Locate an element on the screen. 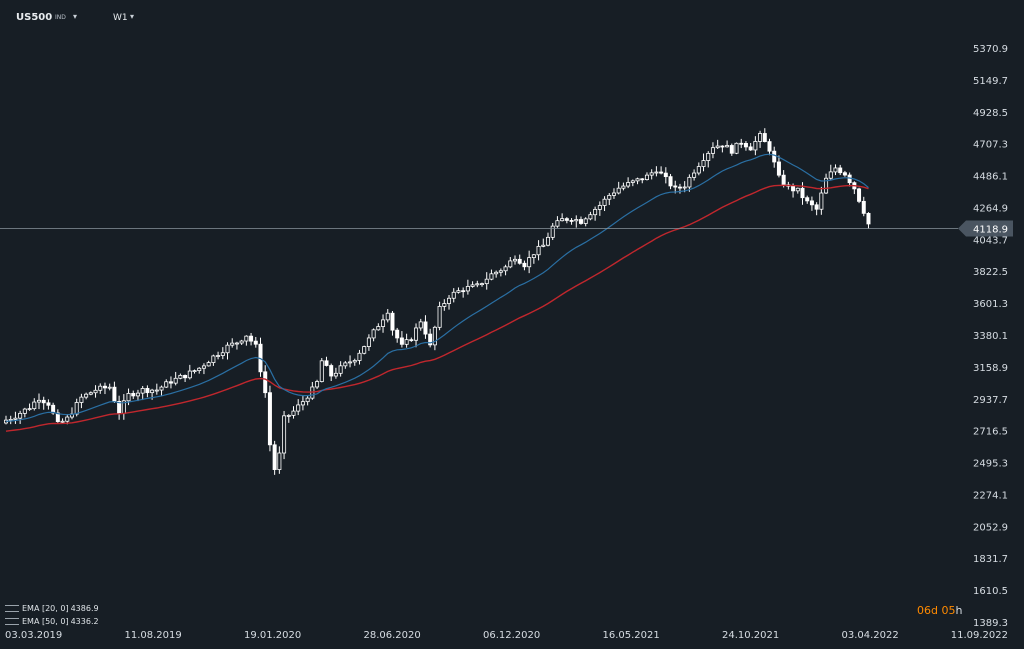 Image resolution: width=1024 pixels, height=649 pixels. y-tick-label: 3380.1 is located at coordinates (990, 336).